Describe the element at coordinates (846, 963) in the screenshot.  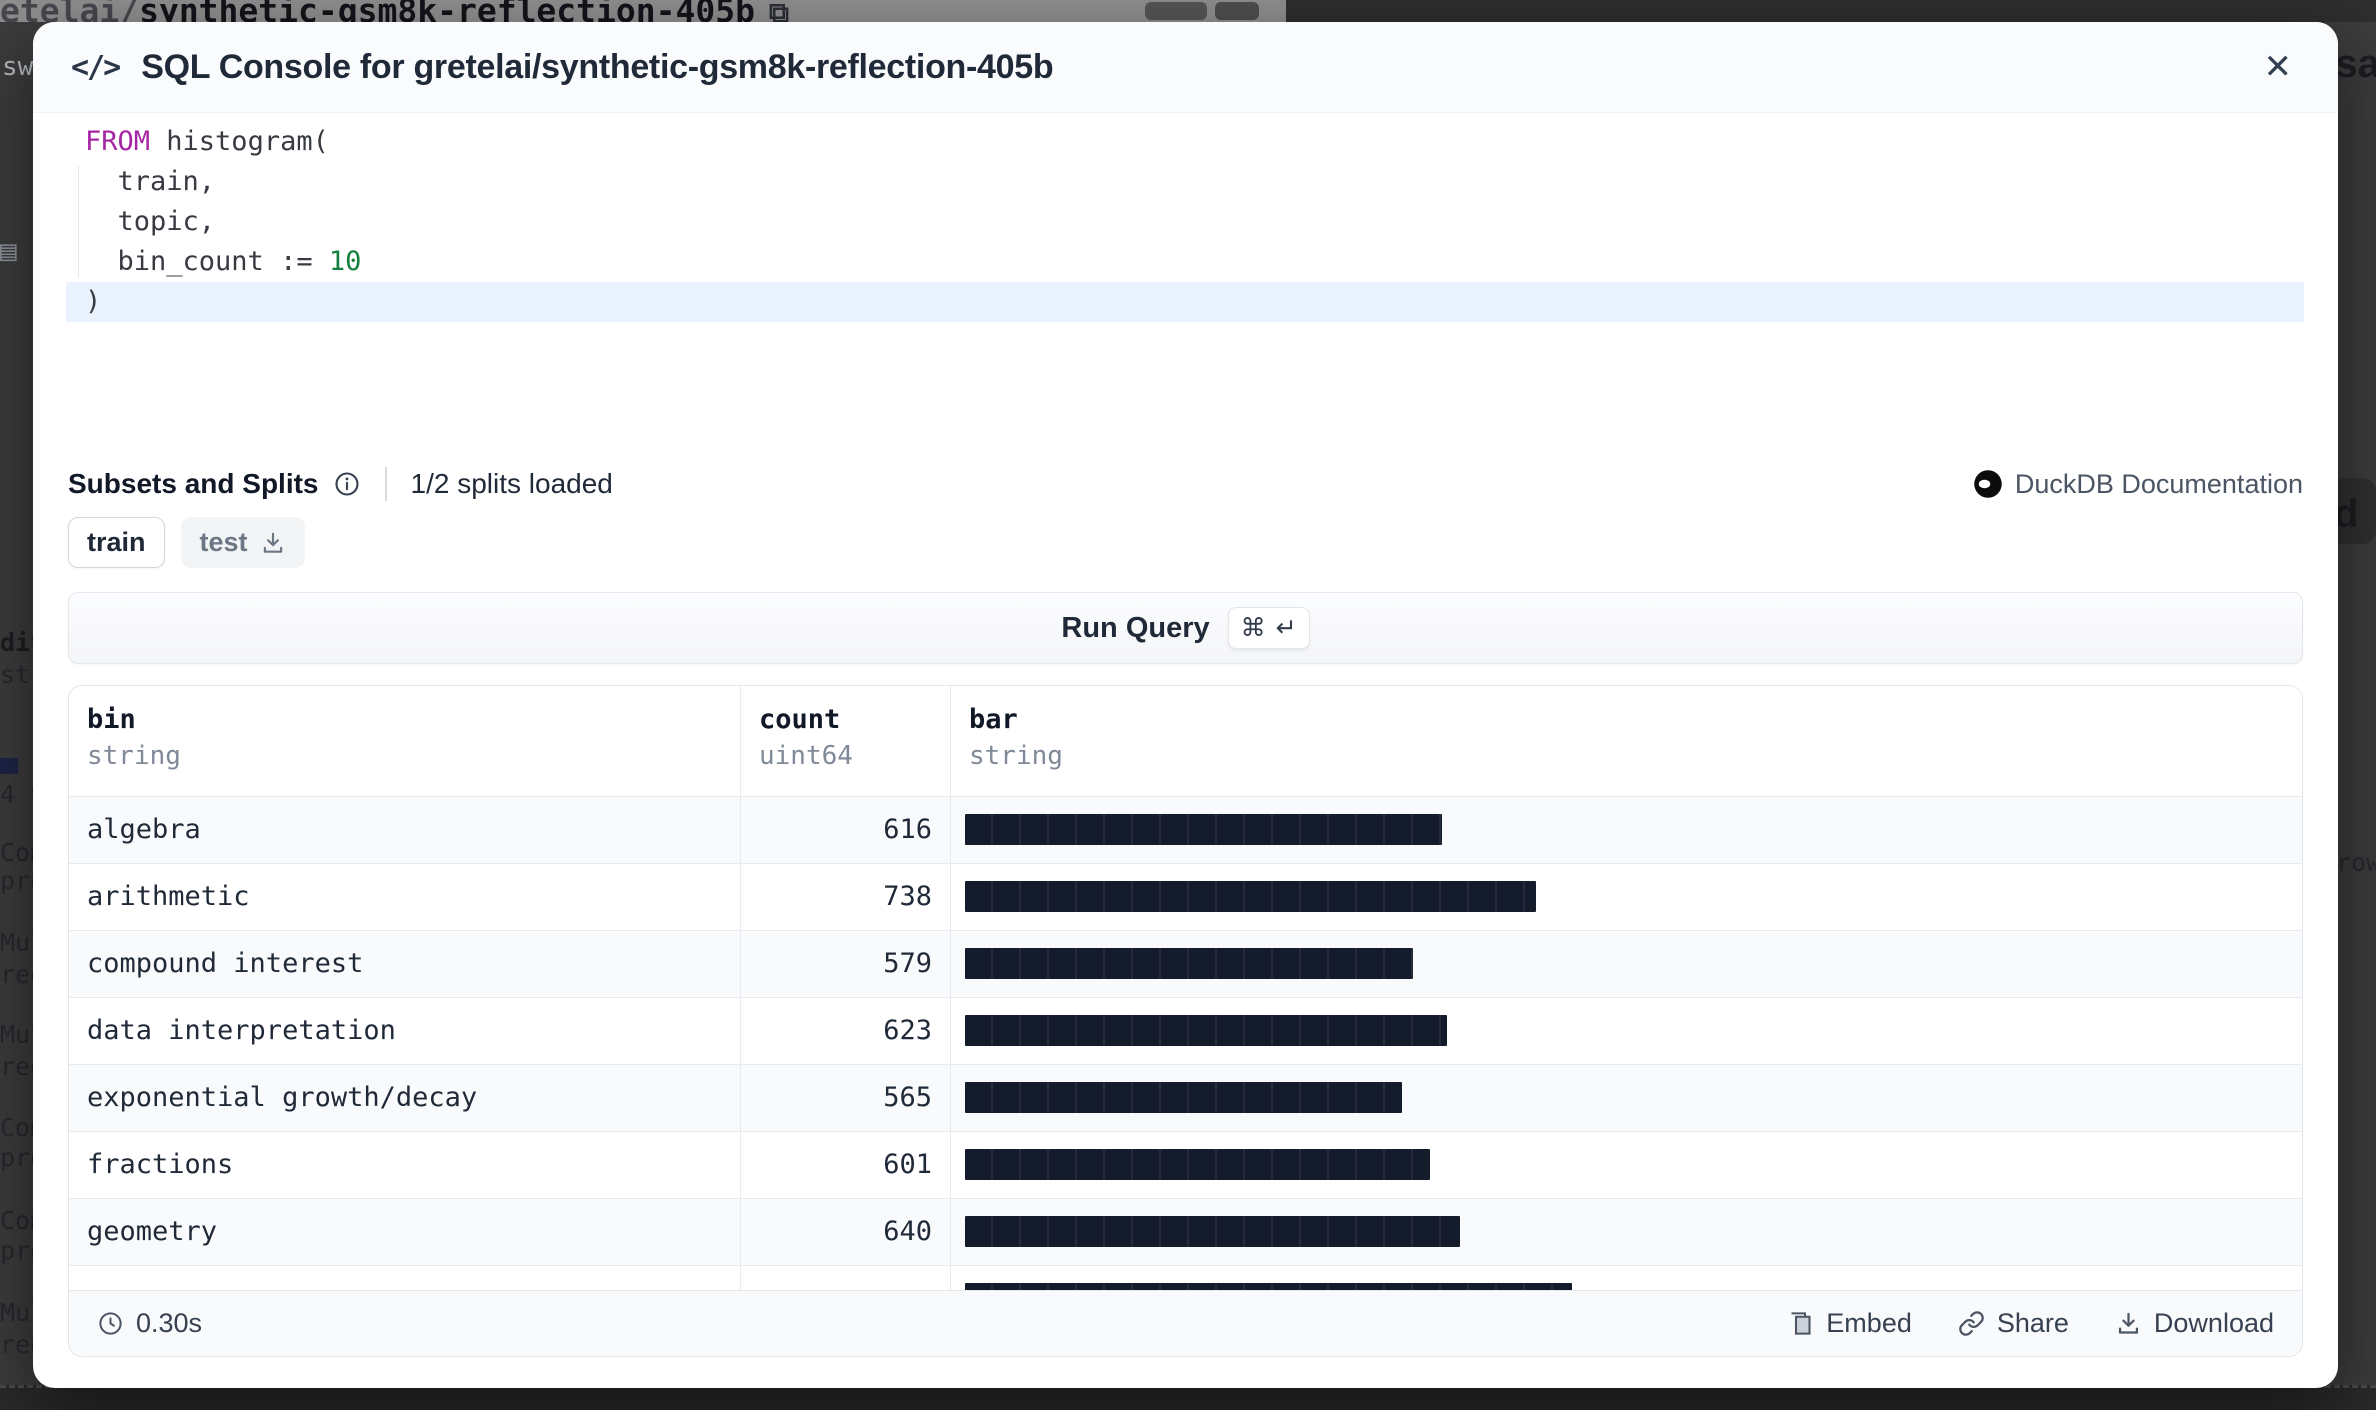
I see `count-cell: 579` at that location.